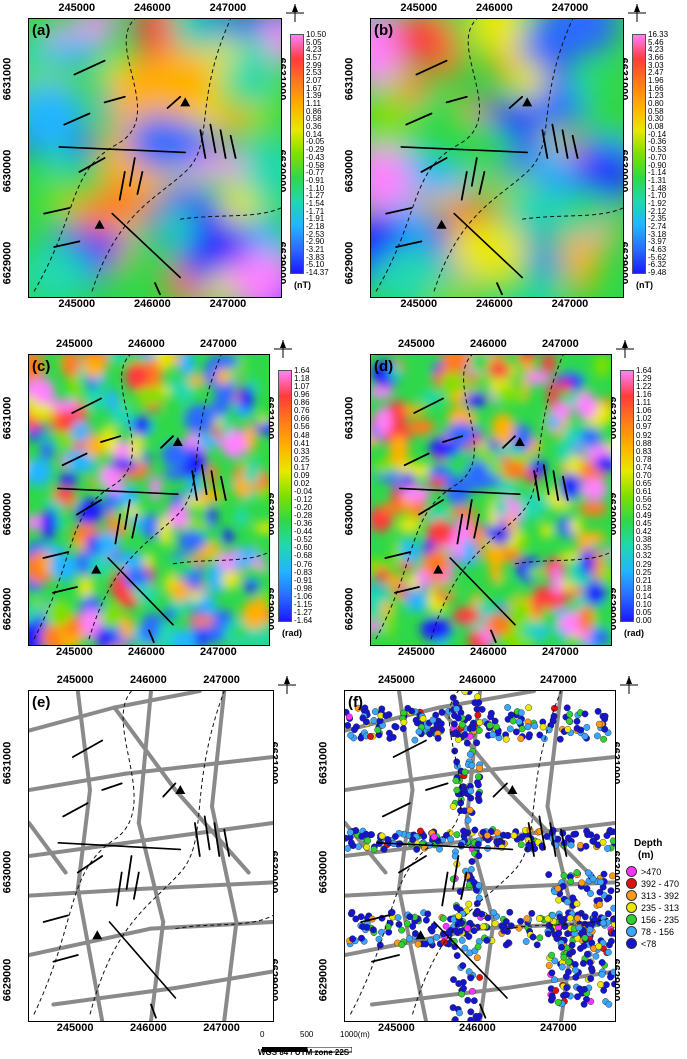 Image resolution: width=687 pixels, height=1059 pixels. I want to click on colorbar-tick-label: 1.11, so click(643, 403).